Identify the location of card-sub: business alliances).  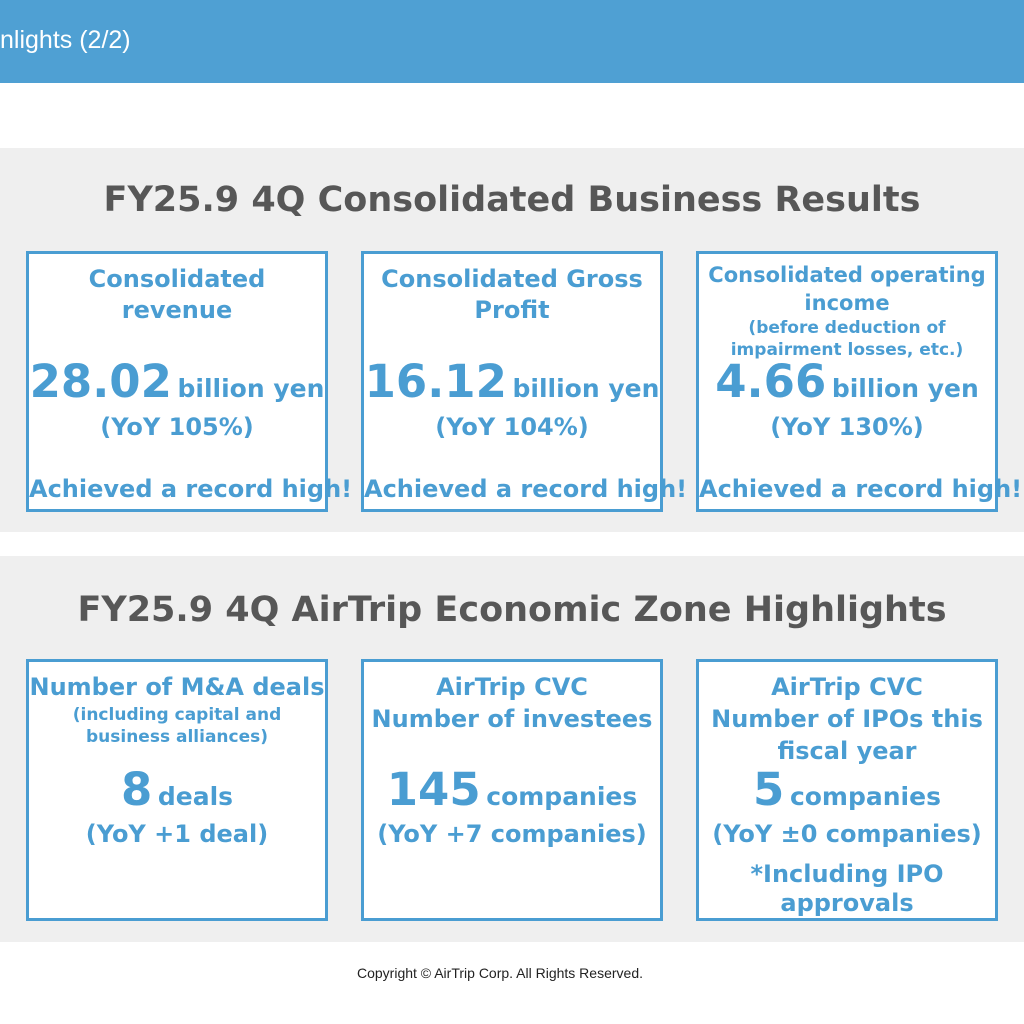
(177, 737).